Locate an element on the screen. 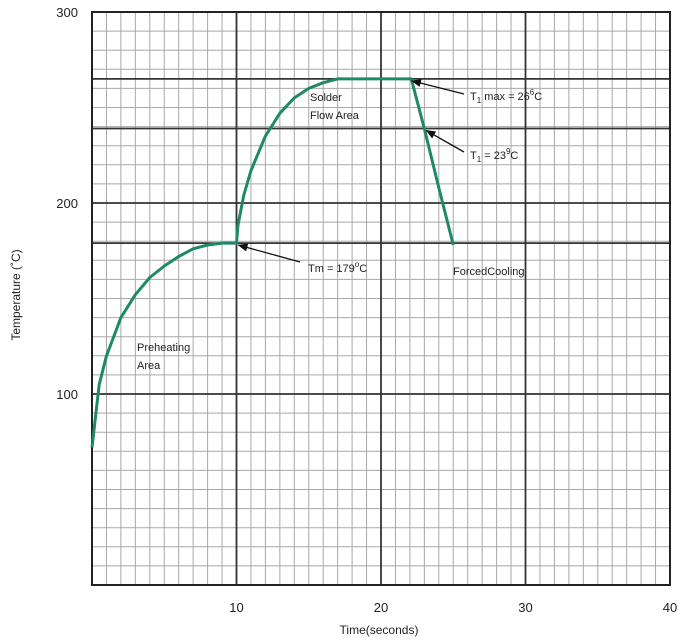  x-tick-label: 30 is located at coordinates (525, 607).